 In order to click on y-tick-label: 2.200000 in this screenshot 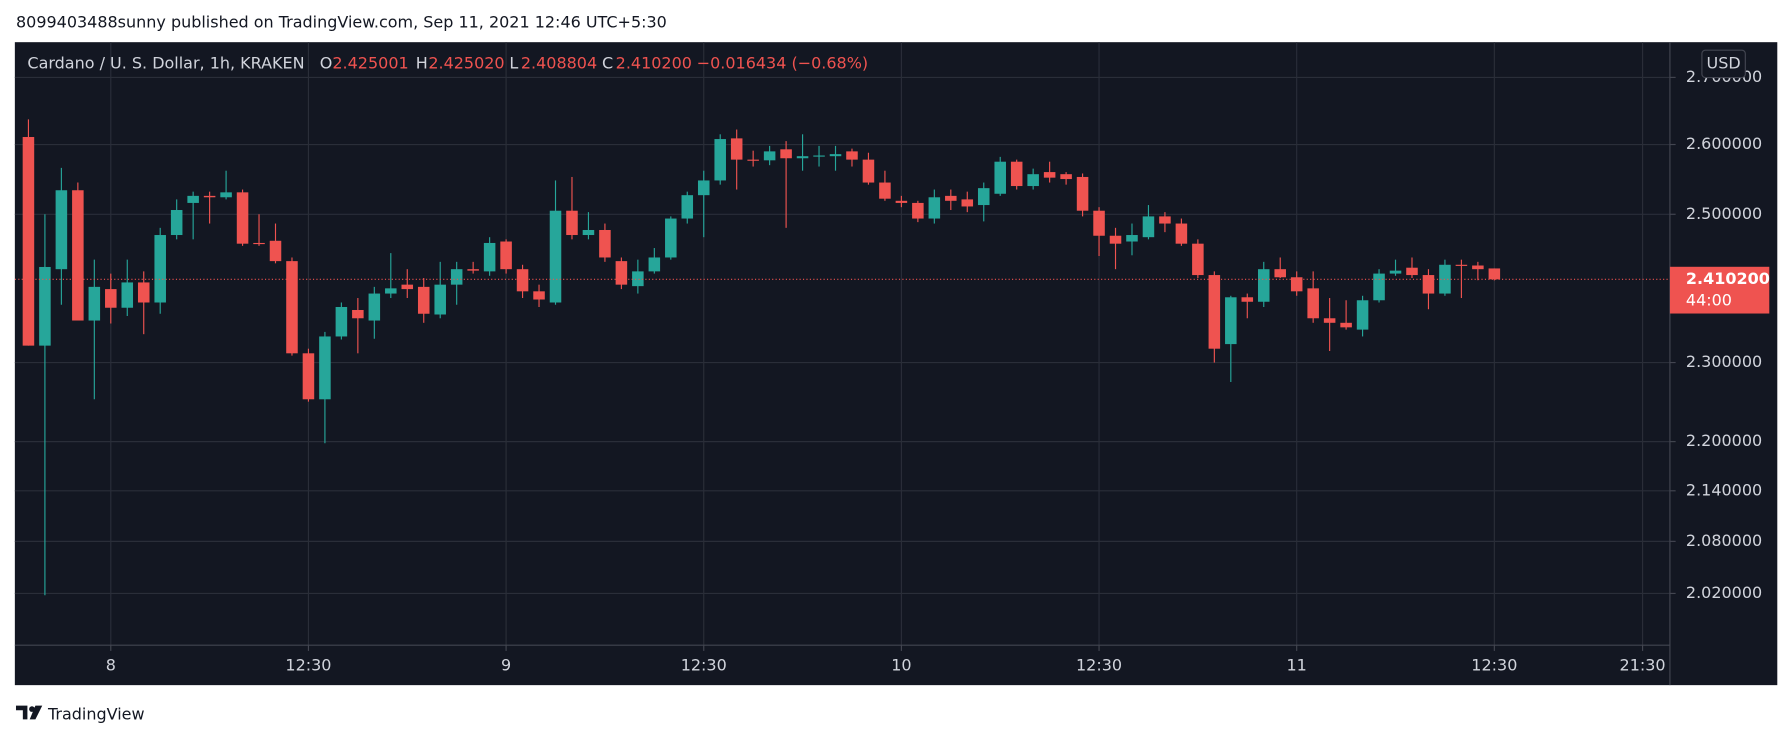, I will do `click(1724, 440)`.